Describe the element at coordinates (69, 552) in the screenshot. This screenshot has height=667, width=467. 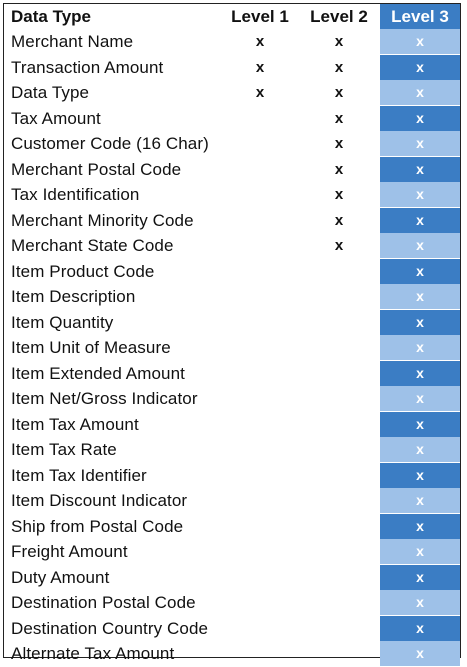
I see `data-type-cell: Freight Amount` at that location.